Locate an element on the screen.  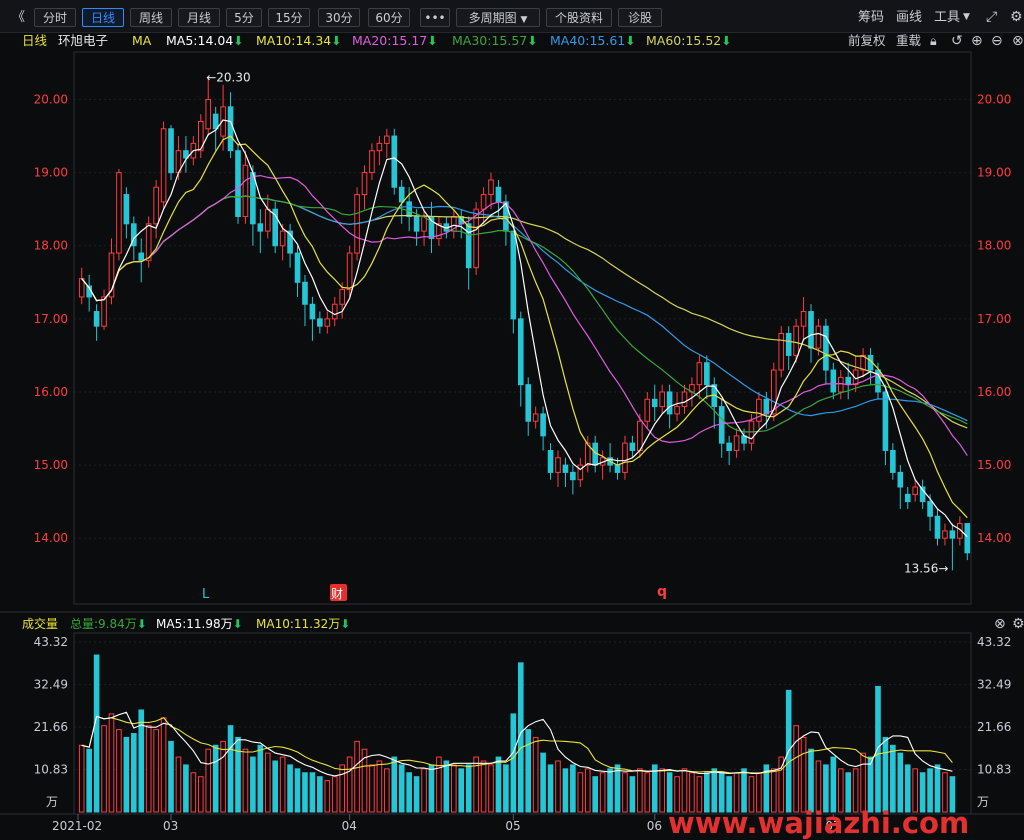
volume-ma5-line is located at coordinates (517, 744).